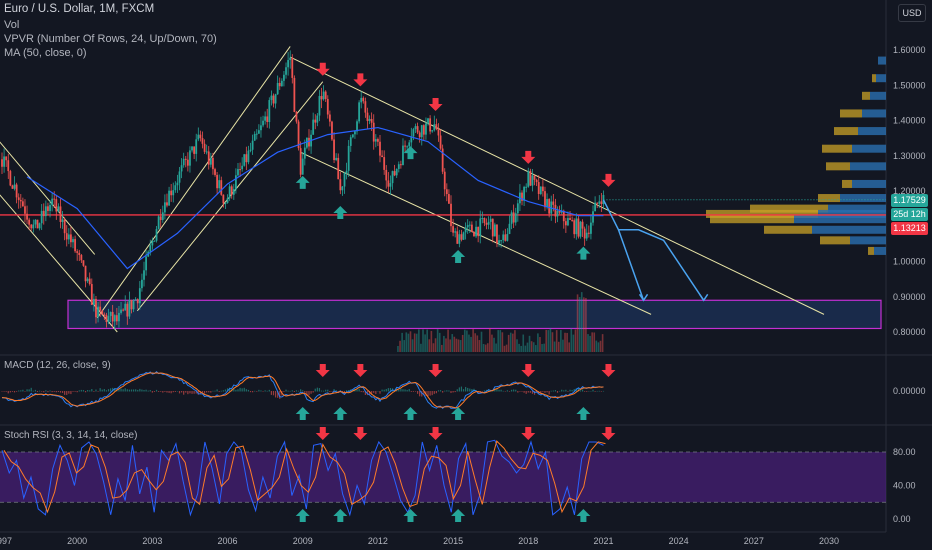  I want to click on macd-label: MACD (12, 26, close, 9), so click(57, 365).